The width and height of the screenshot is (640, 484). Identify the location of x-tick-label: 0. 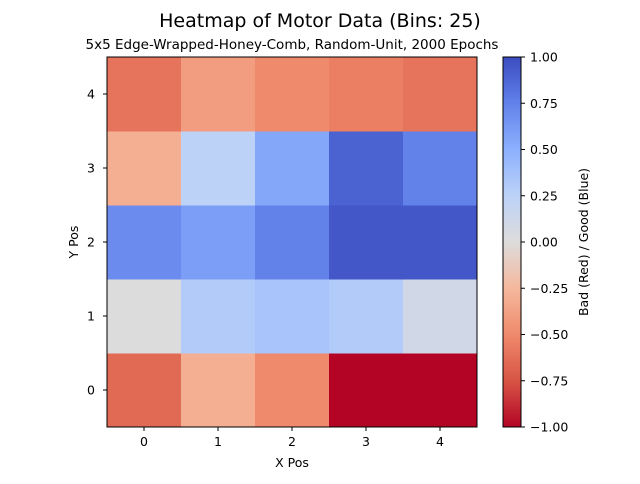
(144, 441).